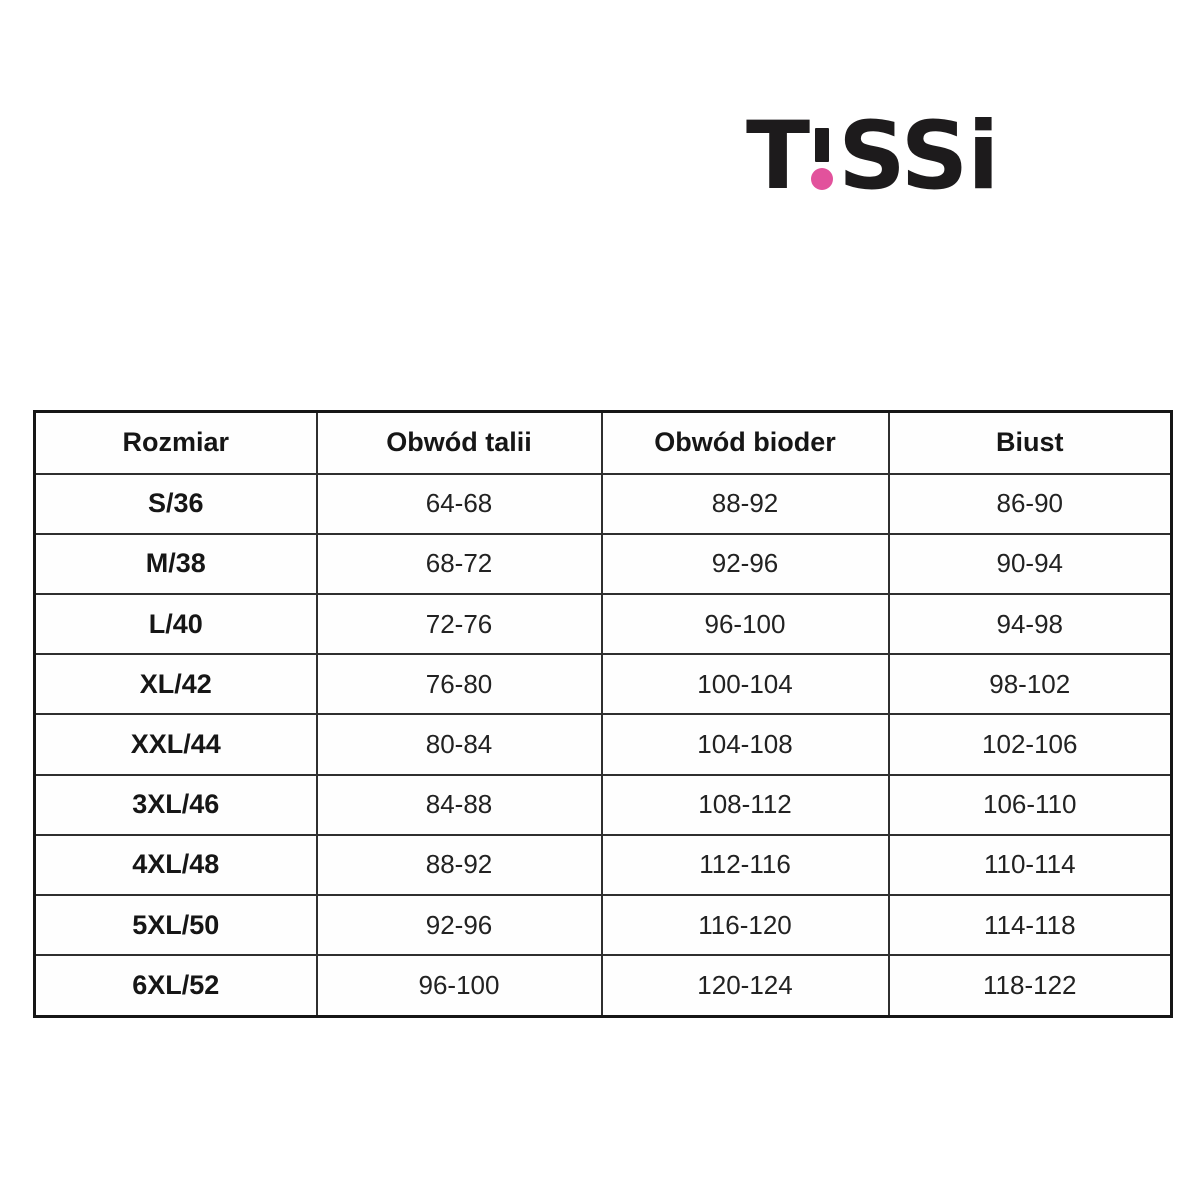  I want to click on bust-cell: 110-114, so click(1030, 865).